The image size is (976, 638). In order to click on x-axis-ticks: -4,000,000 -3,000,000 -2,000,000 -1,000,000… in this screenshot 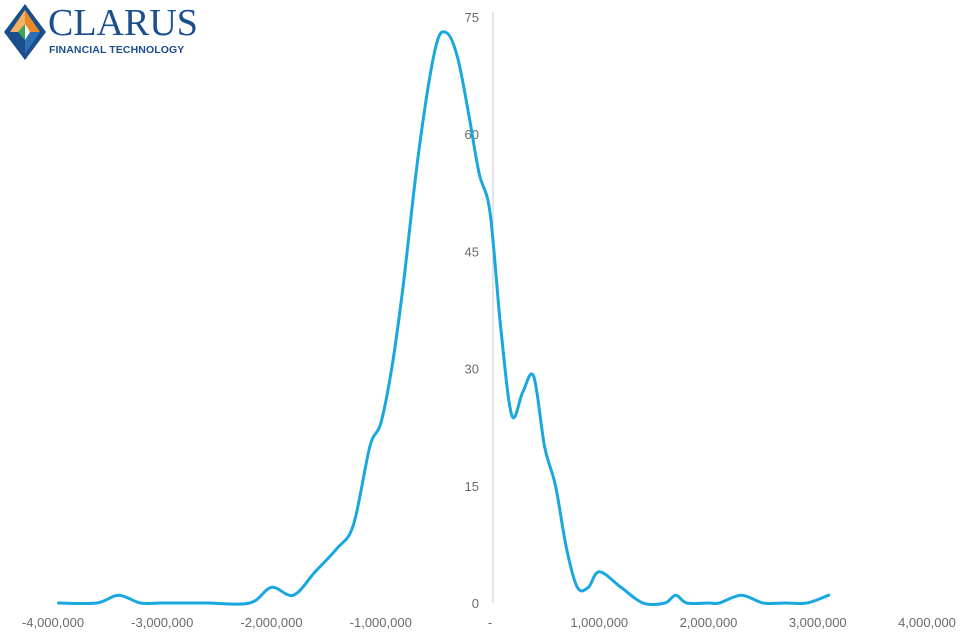, I will do `click(489, 622)`.